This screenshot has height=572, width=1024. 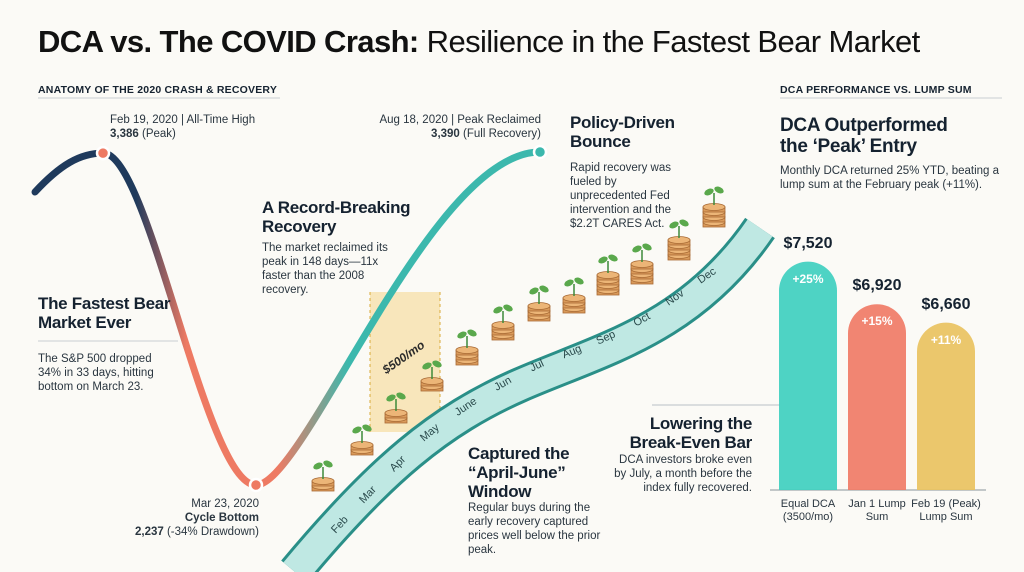 What do you see at coordinates (212, 532) in the screenshot?
I see `point-note: (-34% Drawdown)` at bounding box center [212, 532].